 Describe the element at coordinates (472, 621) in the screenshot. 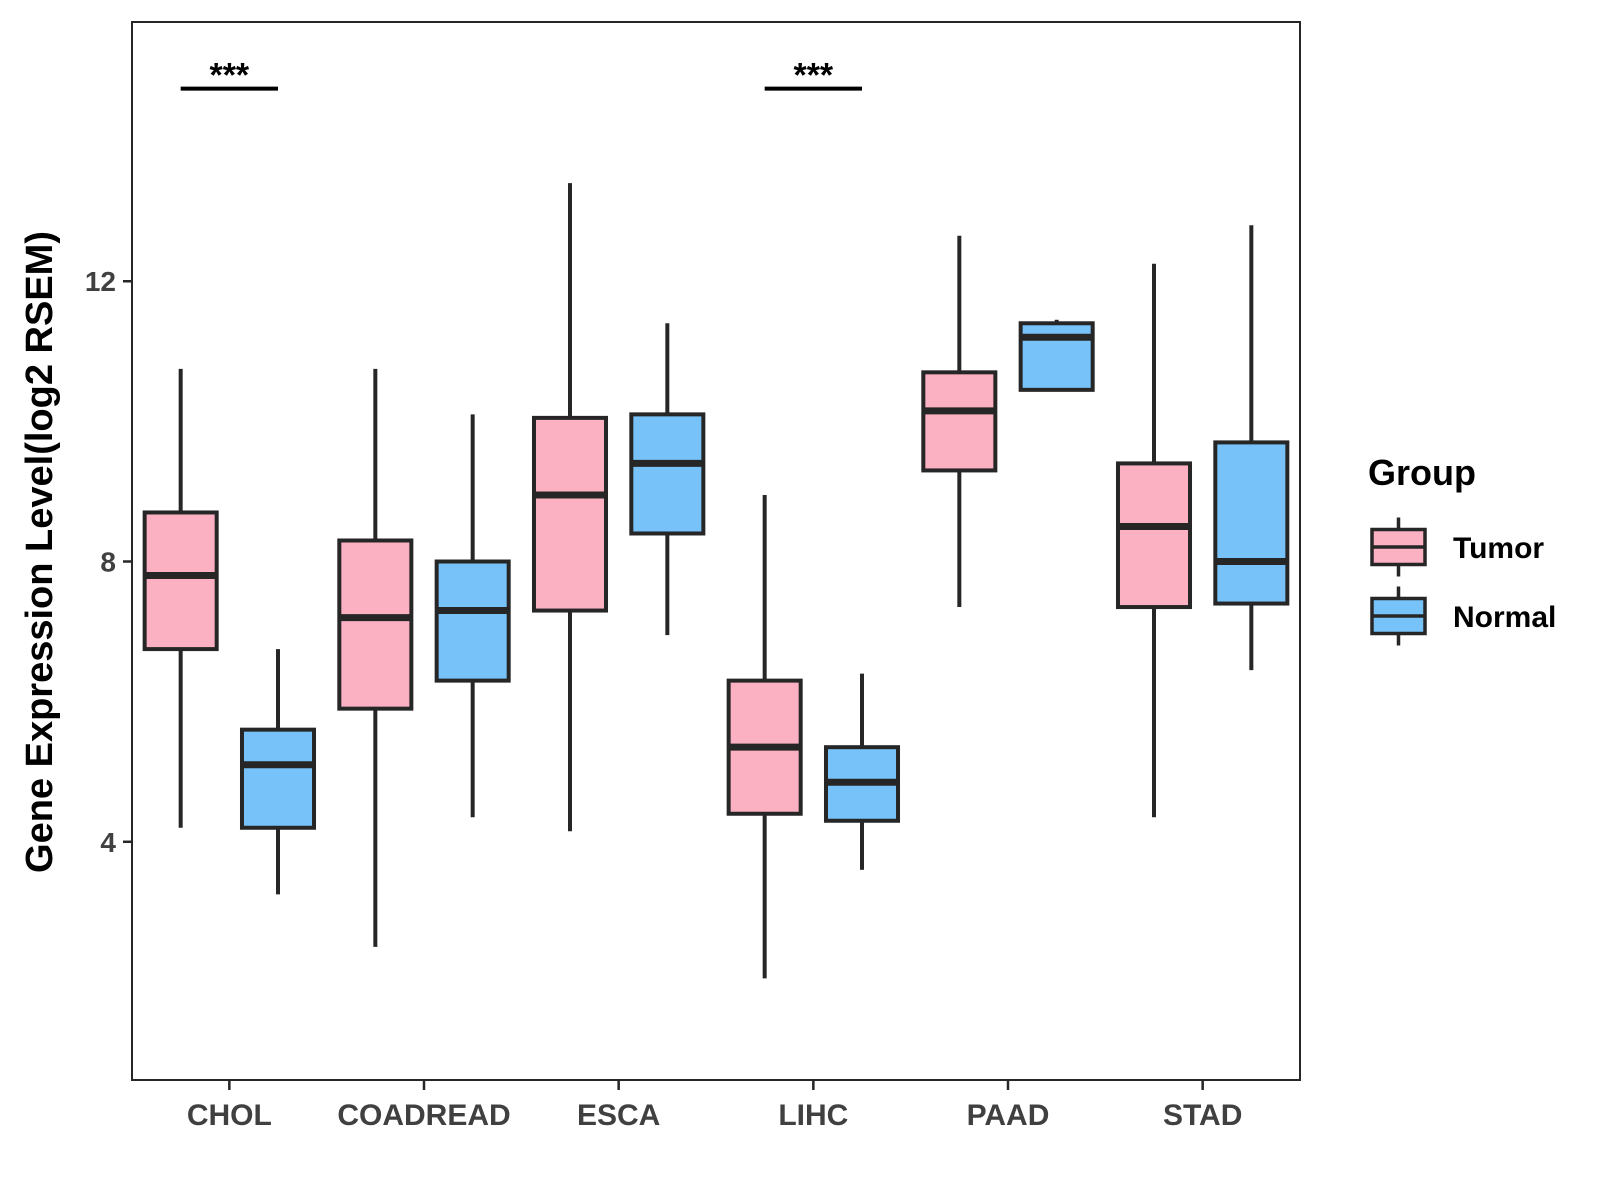

I see `box-body-coadread-normal` at that location.